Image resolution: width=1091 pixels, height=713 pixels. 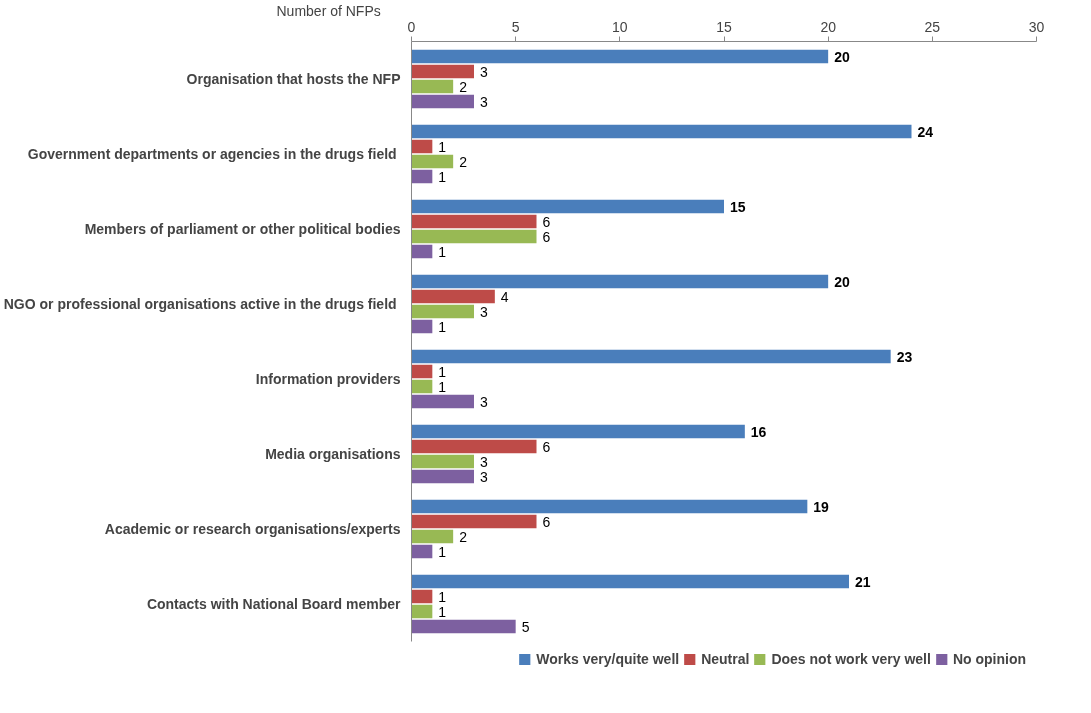 I want to click on data-label: 4, so click(x=504, y=296).